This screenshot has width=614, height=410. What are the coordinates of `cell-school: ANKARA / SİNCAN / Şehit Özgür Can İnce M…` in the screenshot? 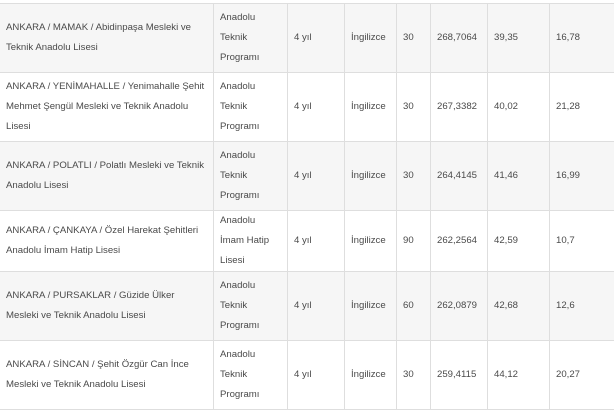 It's located at (107, 375).